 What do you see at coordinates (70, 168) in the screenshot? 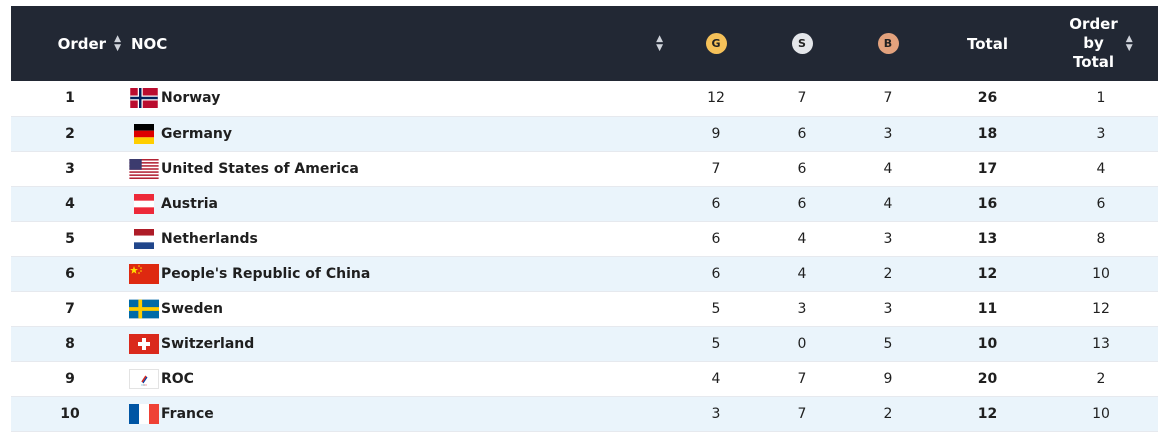
I see `order-cell: 3` at bounding box center [70, 168].